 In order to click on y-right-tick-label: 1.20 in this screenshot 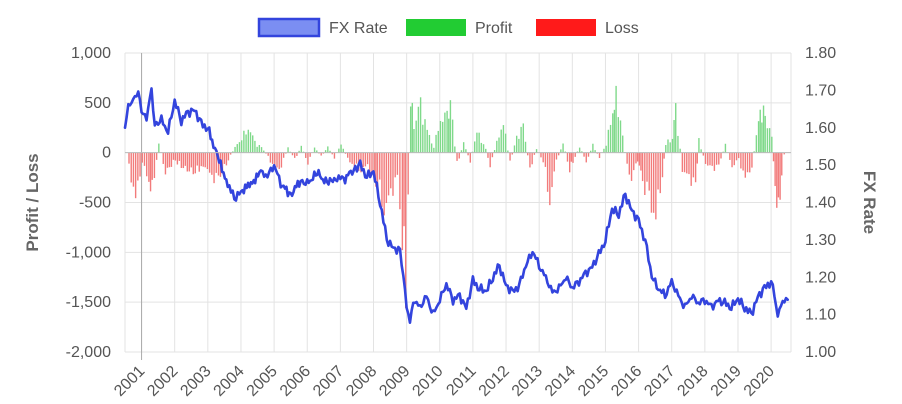, I will do `click(820, 277)`.